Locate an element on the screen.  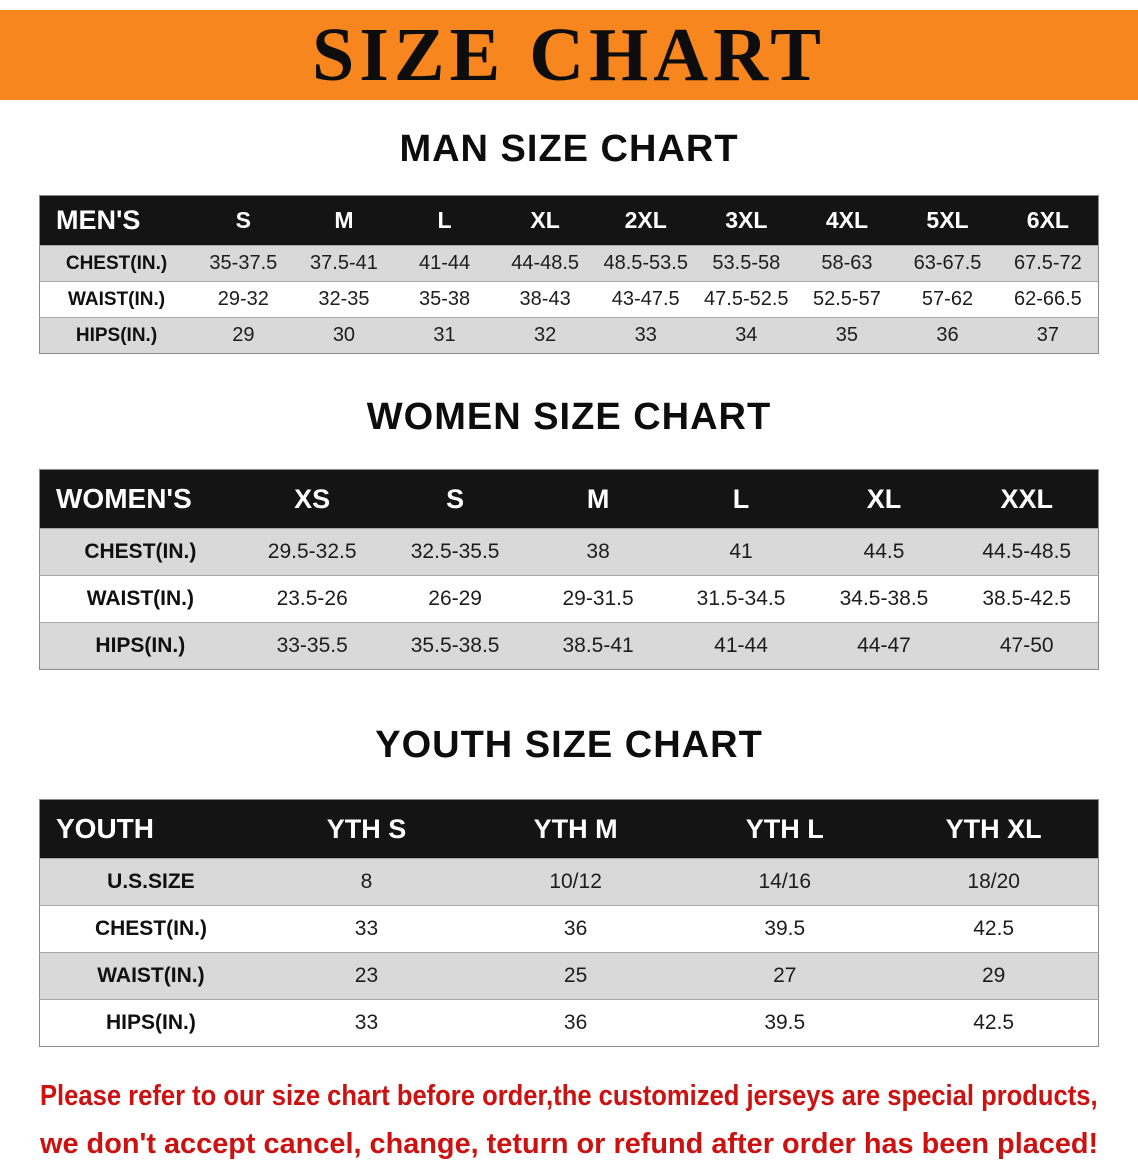
men-section-heading: MAN SIZE CHART is located at coordinates (569, 149).